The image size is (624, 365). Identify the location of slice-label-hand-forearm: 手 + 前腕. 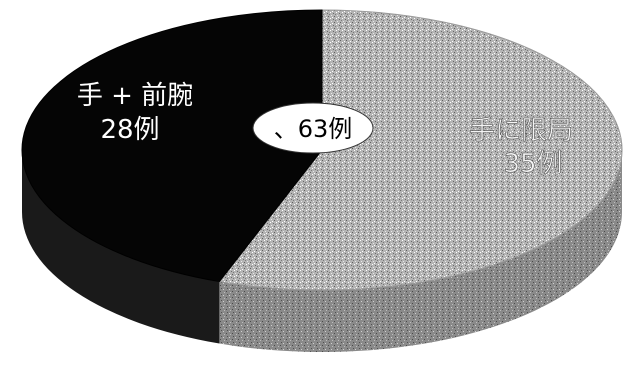
(135, 96).